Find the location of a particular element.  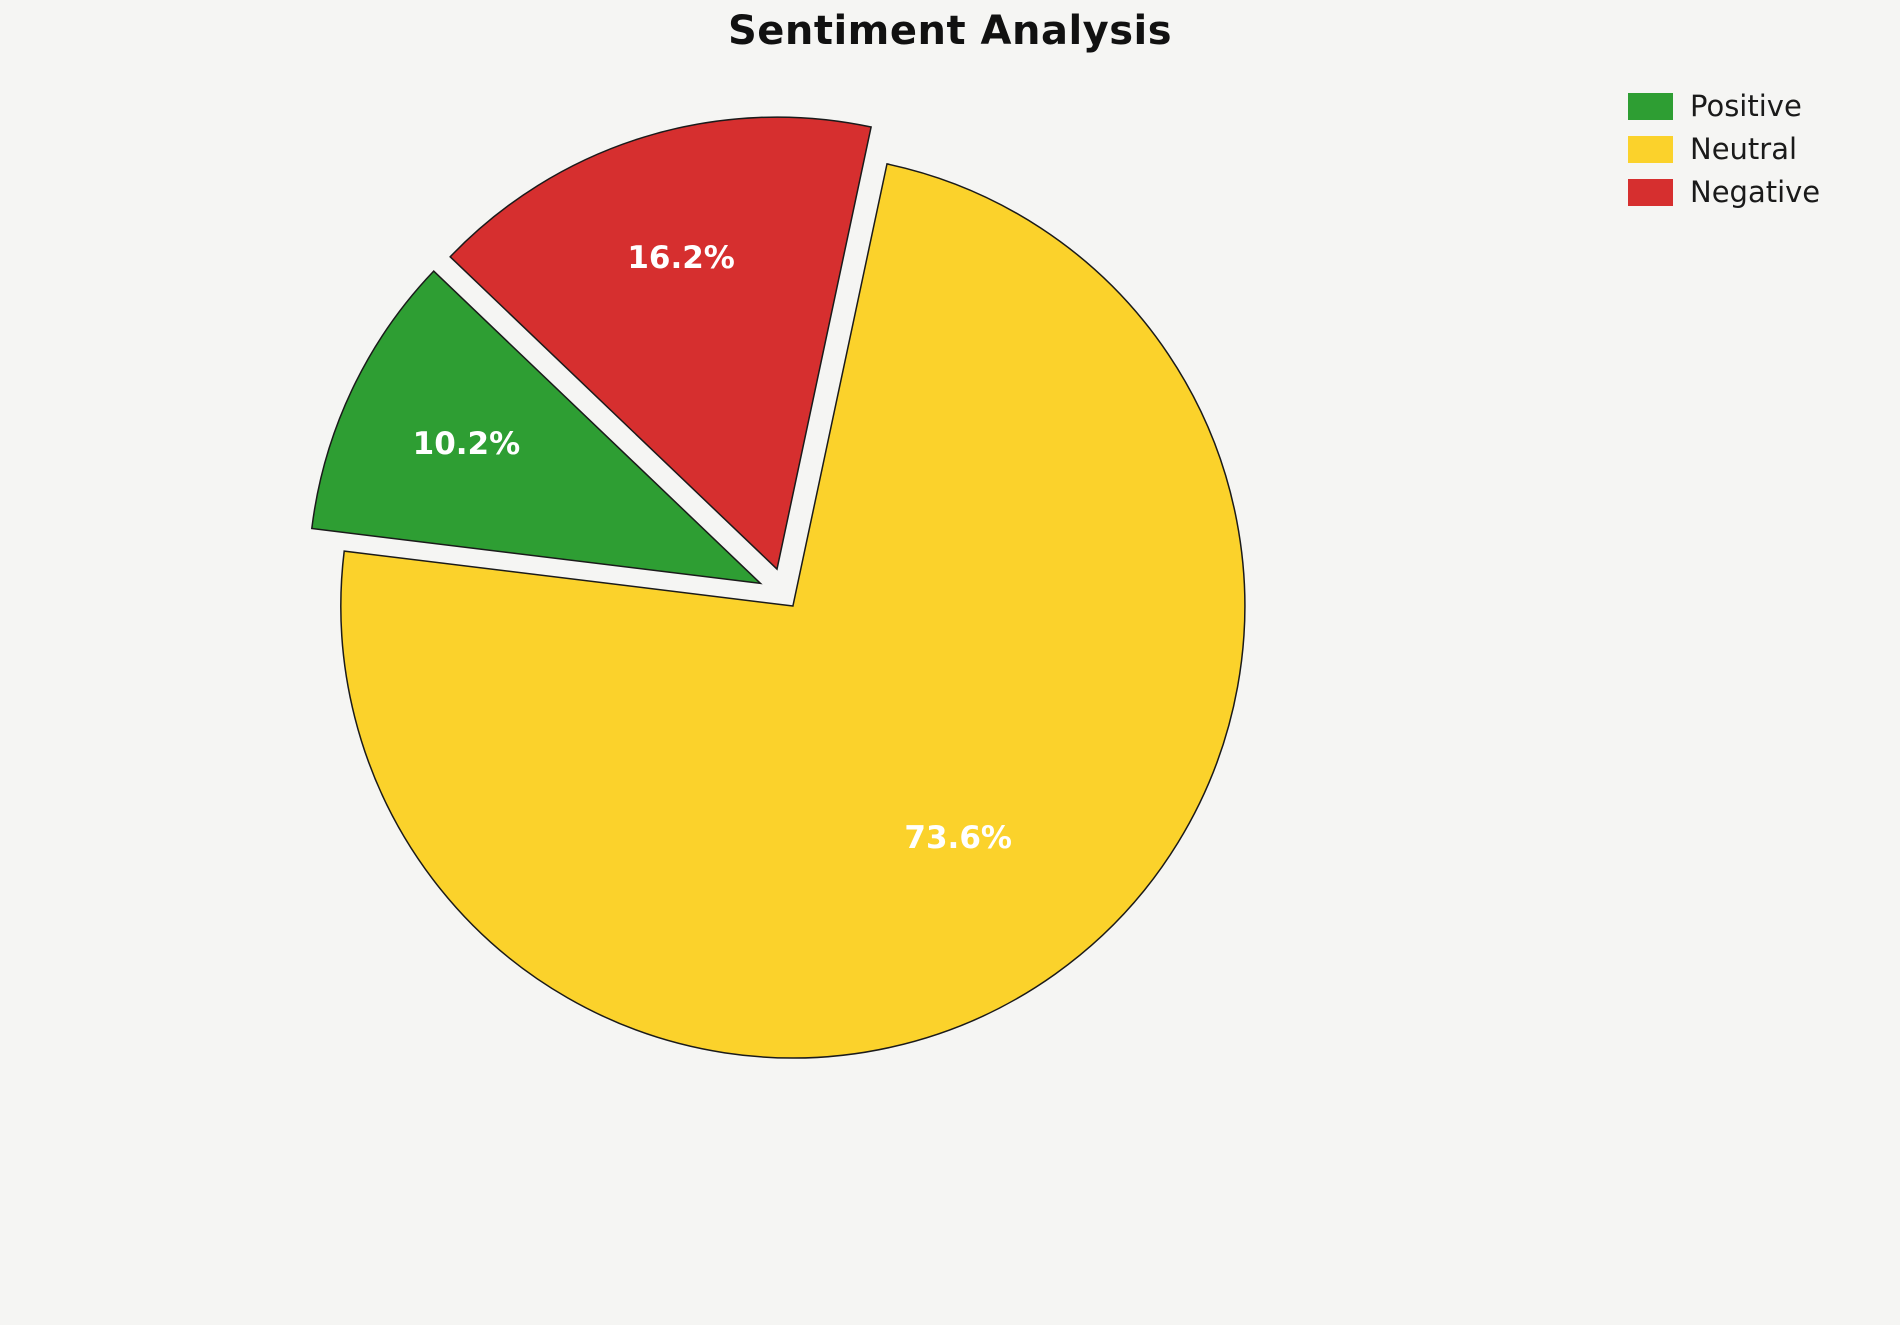

pie-slice-negative is located at coordinates (660, 343).